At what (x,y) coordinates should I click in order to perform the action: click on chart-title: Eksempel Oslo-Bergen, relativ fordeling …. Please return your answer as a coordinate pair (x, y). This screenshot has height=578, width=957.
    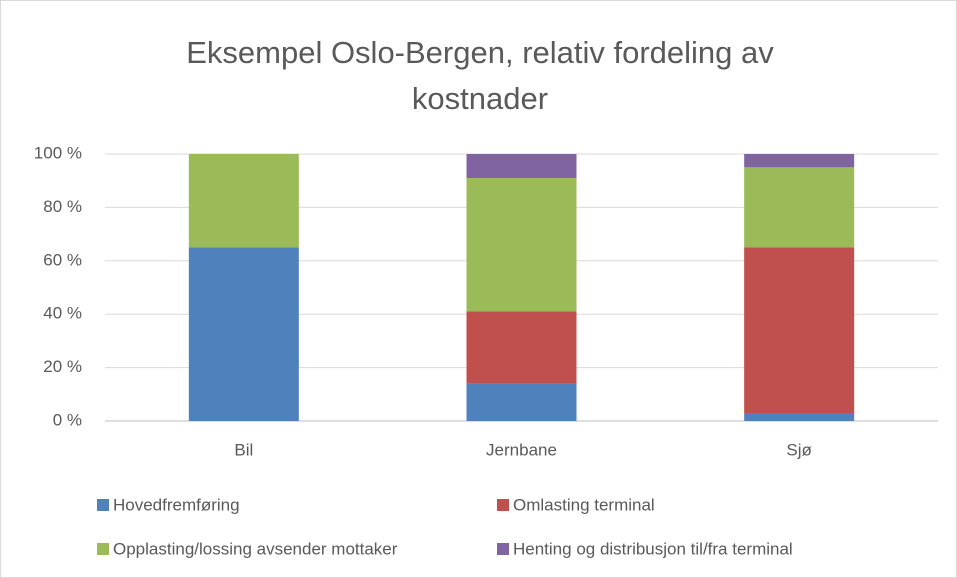
    Looking at the image, I should click on (480, 75).